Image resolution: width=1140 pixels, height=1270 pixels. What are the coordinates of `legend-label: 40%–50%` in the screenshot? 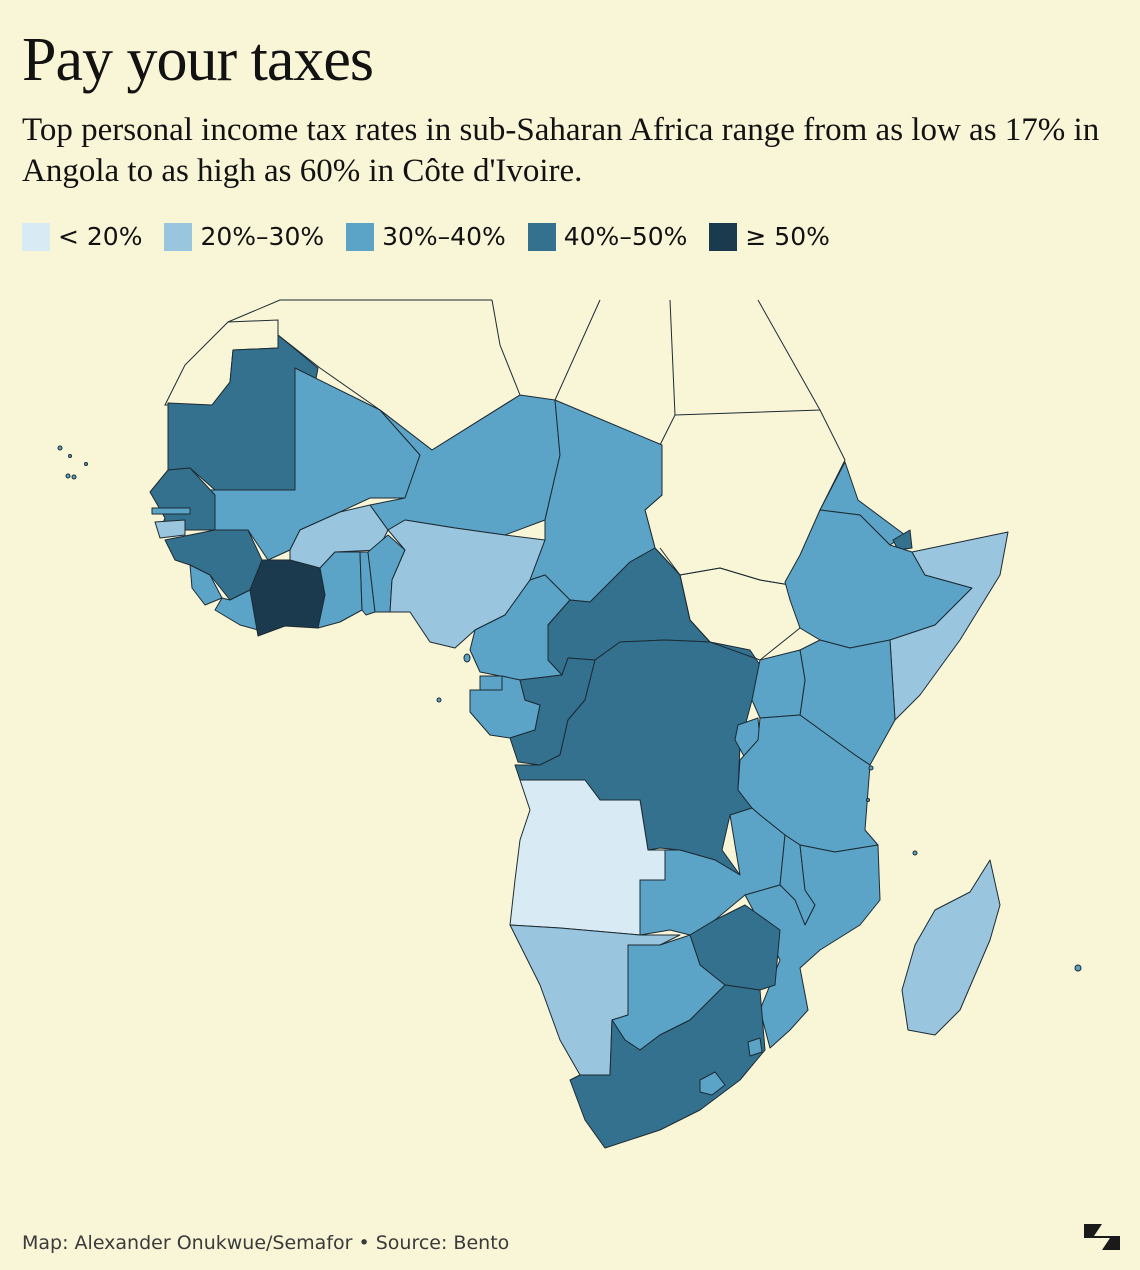 It's located at (625, 236).